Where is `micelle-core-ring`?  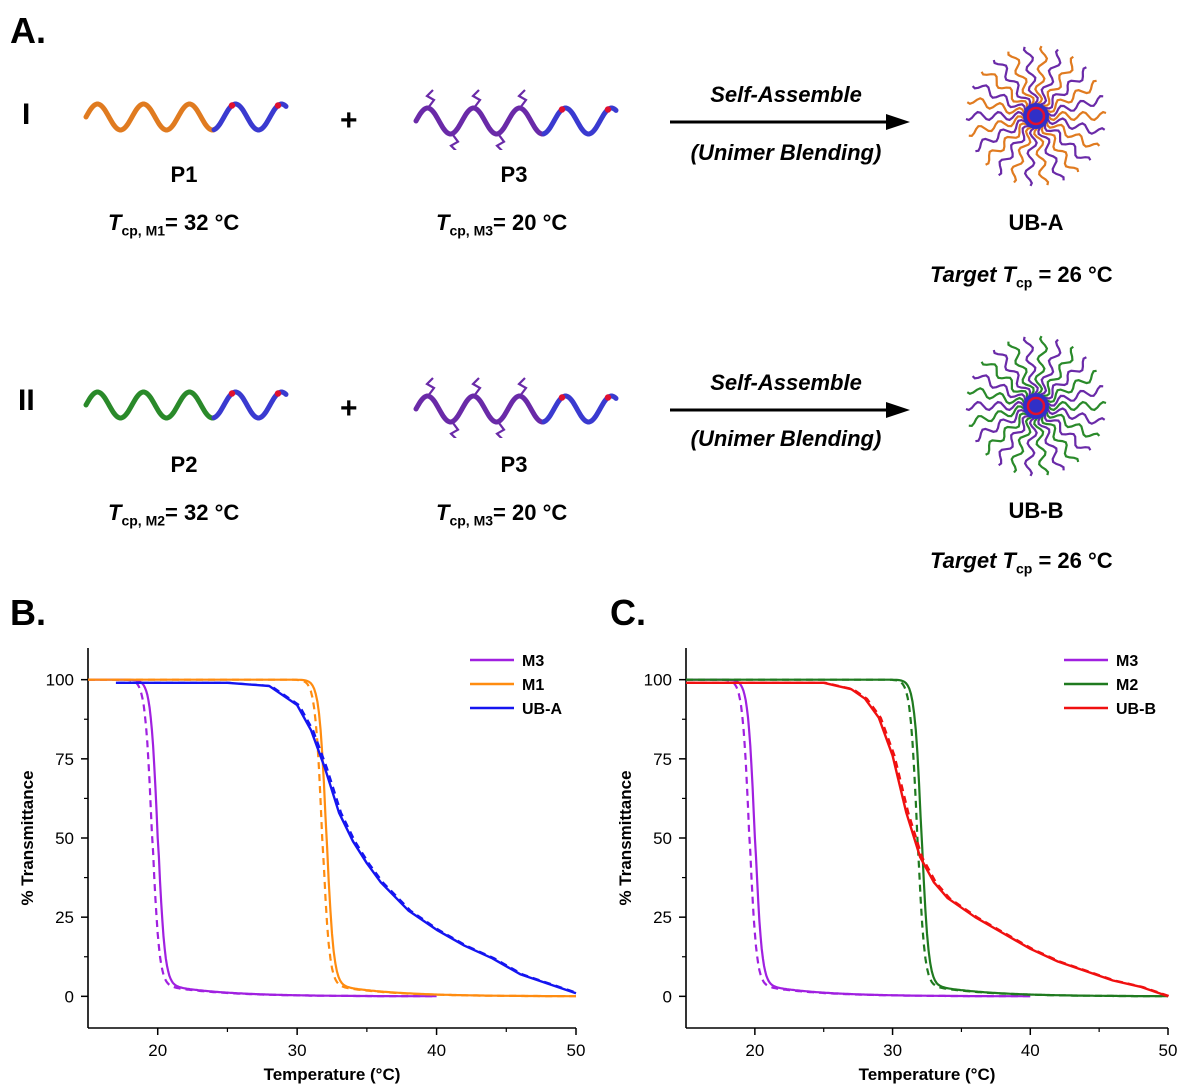
micelle-core-ring is located at coordinates (1036, 116).